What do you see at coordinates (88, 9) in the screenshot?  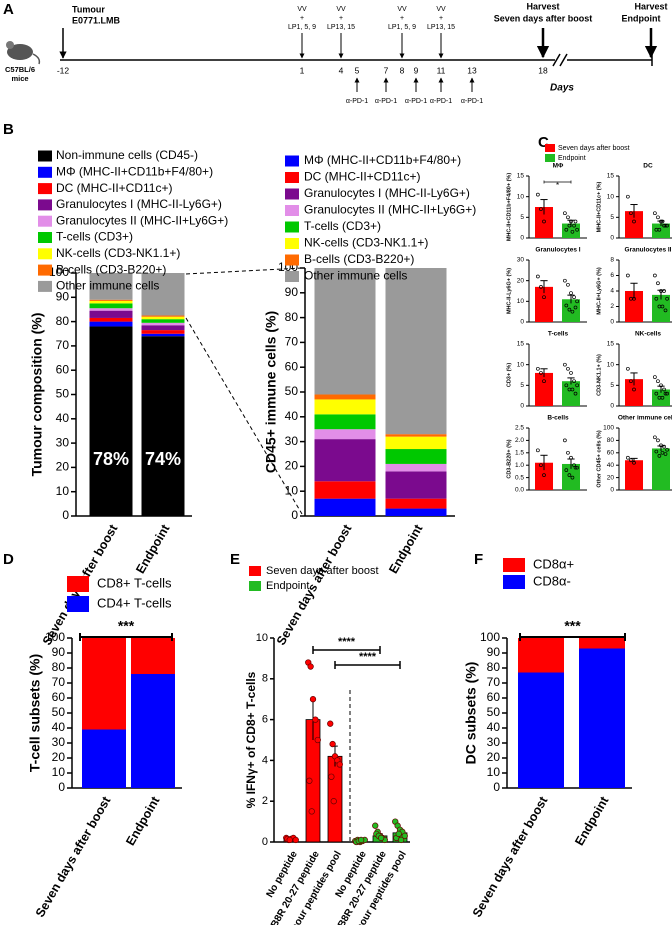 I see `tumour-label: Tumour` at bounding box center [88, 9].